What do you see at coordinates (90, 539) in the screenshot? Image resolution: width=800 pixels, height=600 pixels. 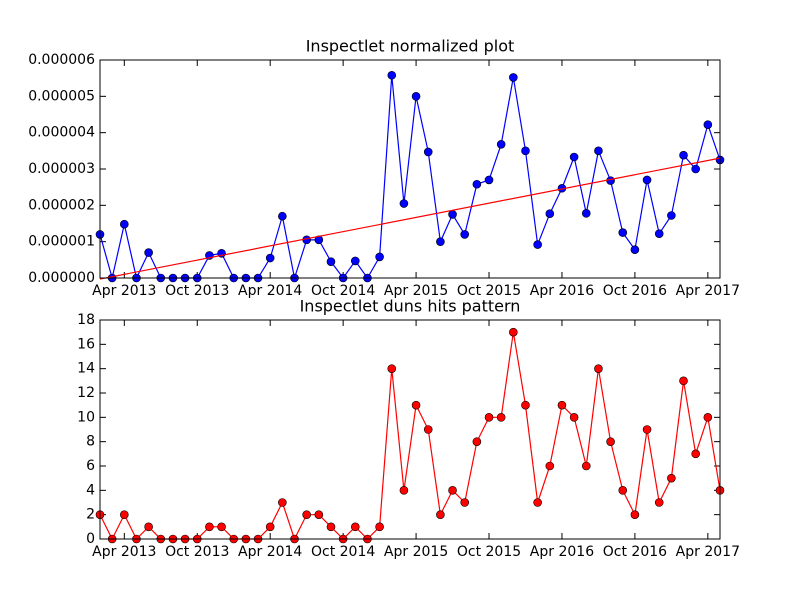 I see `y-tick-label: 0` at bounding box center [90, 539].